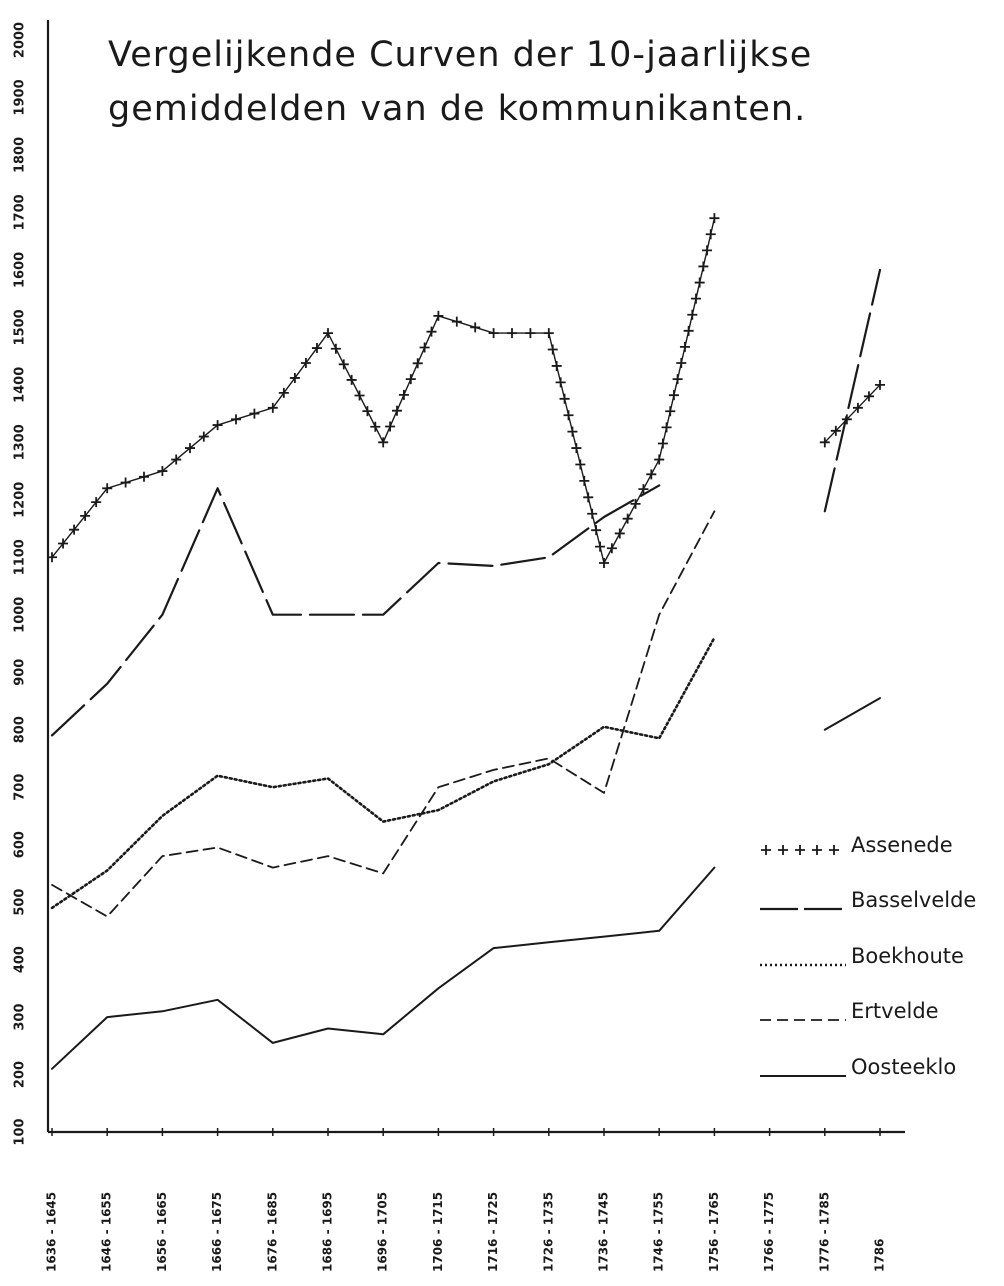  I want to click on legend-label-ertvelde: Ertvelde, so click(895, 1011).